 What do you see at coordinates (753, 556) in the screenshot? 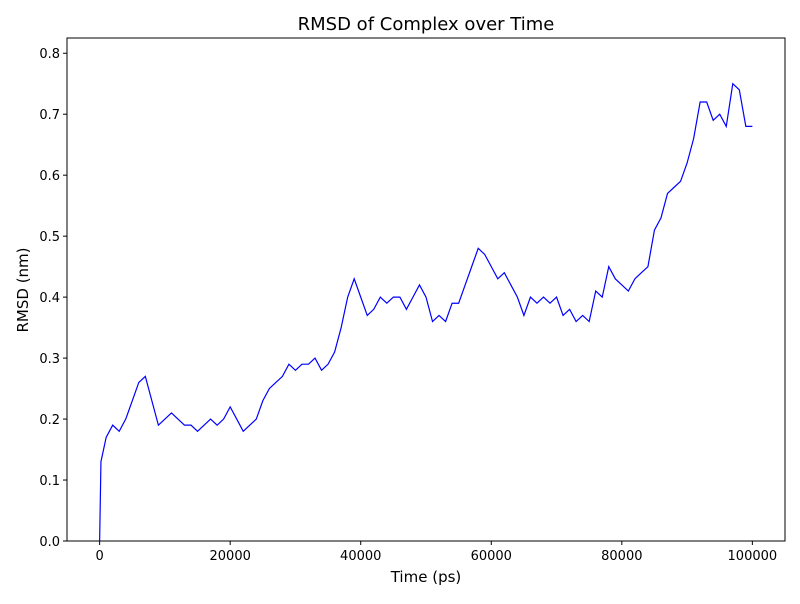
I see `x-tick-label: 100000` at bounding box center [753, 556].